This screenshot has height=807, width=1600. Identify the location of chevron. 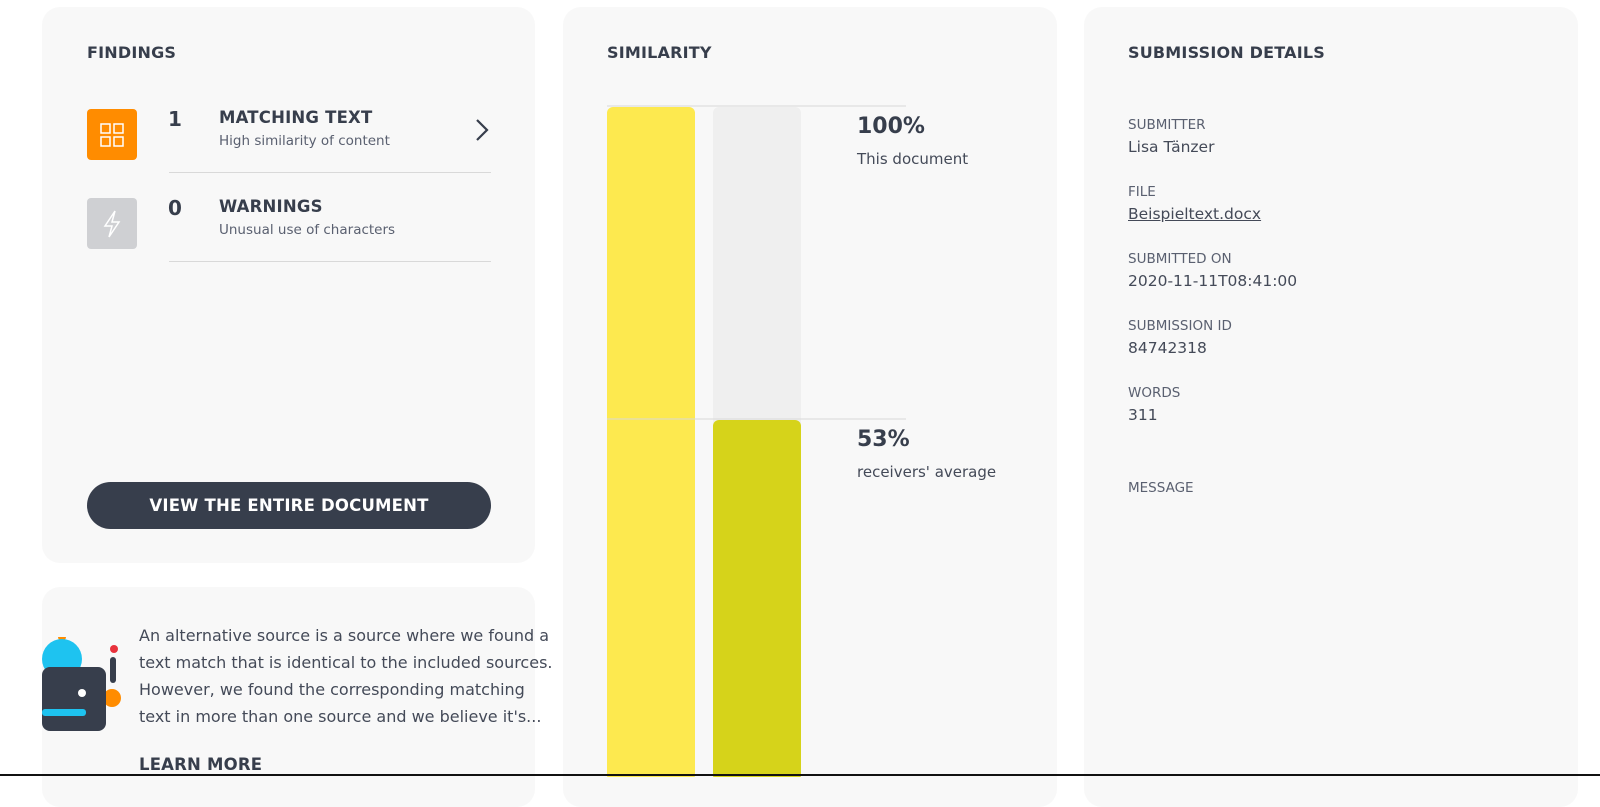
(482, 130).